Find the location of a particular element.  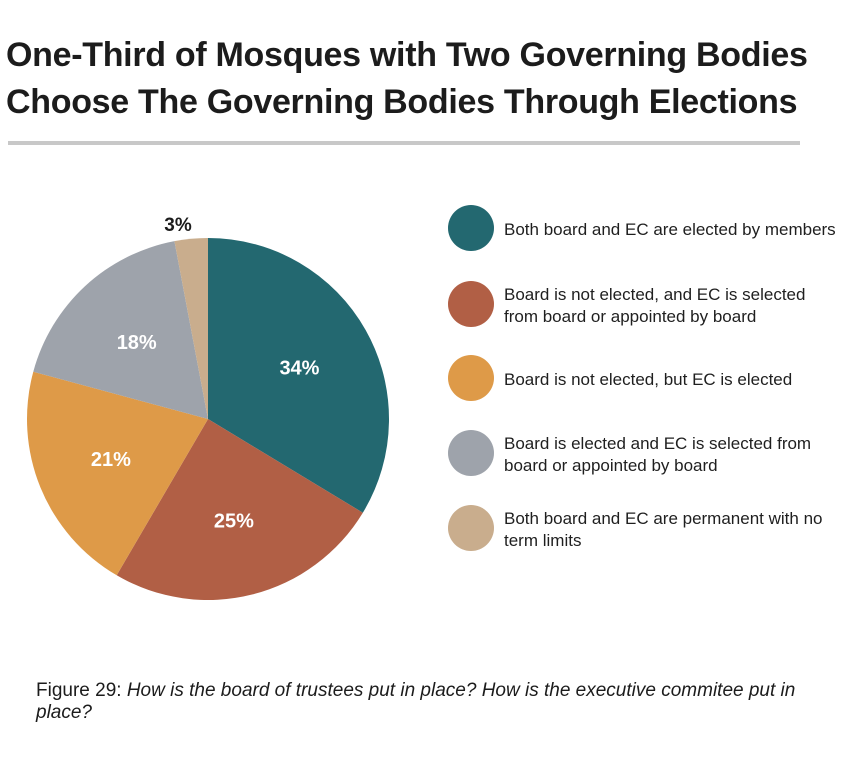

slice-board-not-elected-ec-elected is located at coordinates (117, 473).